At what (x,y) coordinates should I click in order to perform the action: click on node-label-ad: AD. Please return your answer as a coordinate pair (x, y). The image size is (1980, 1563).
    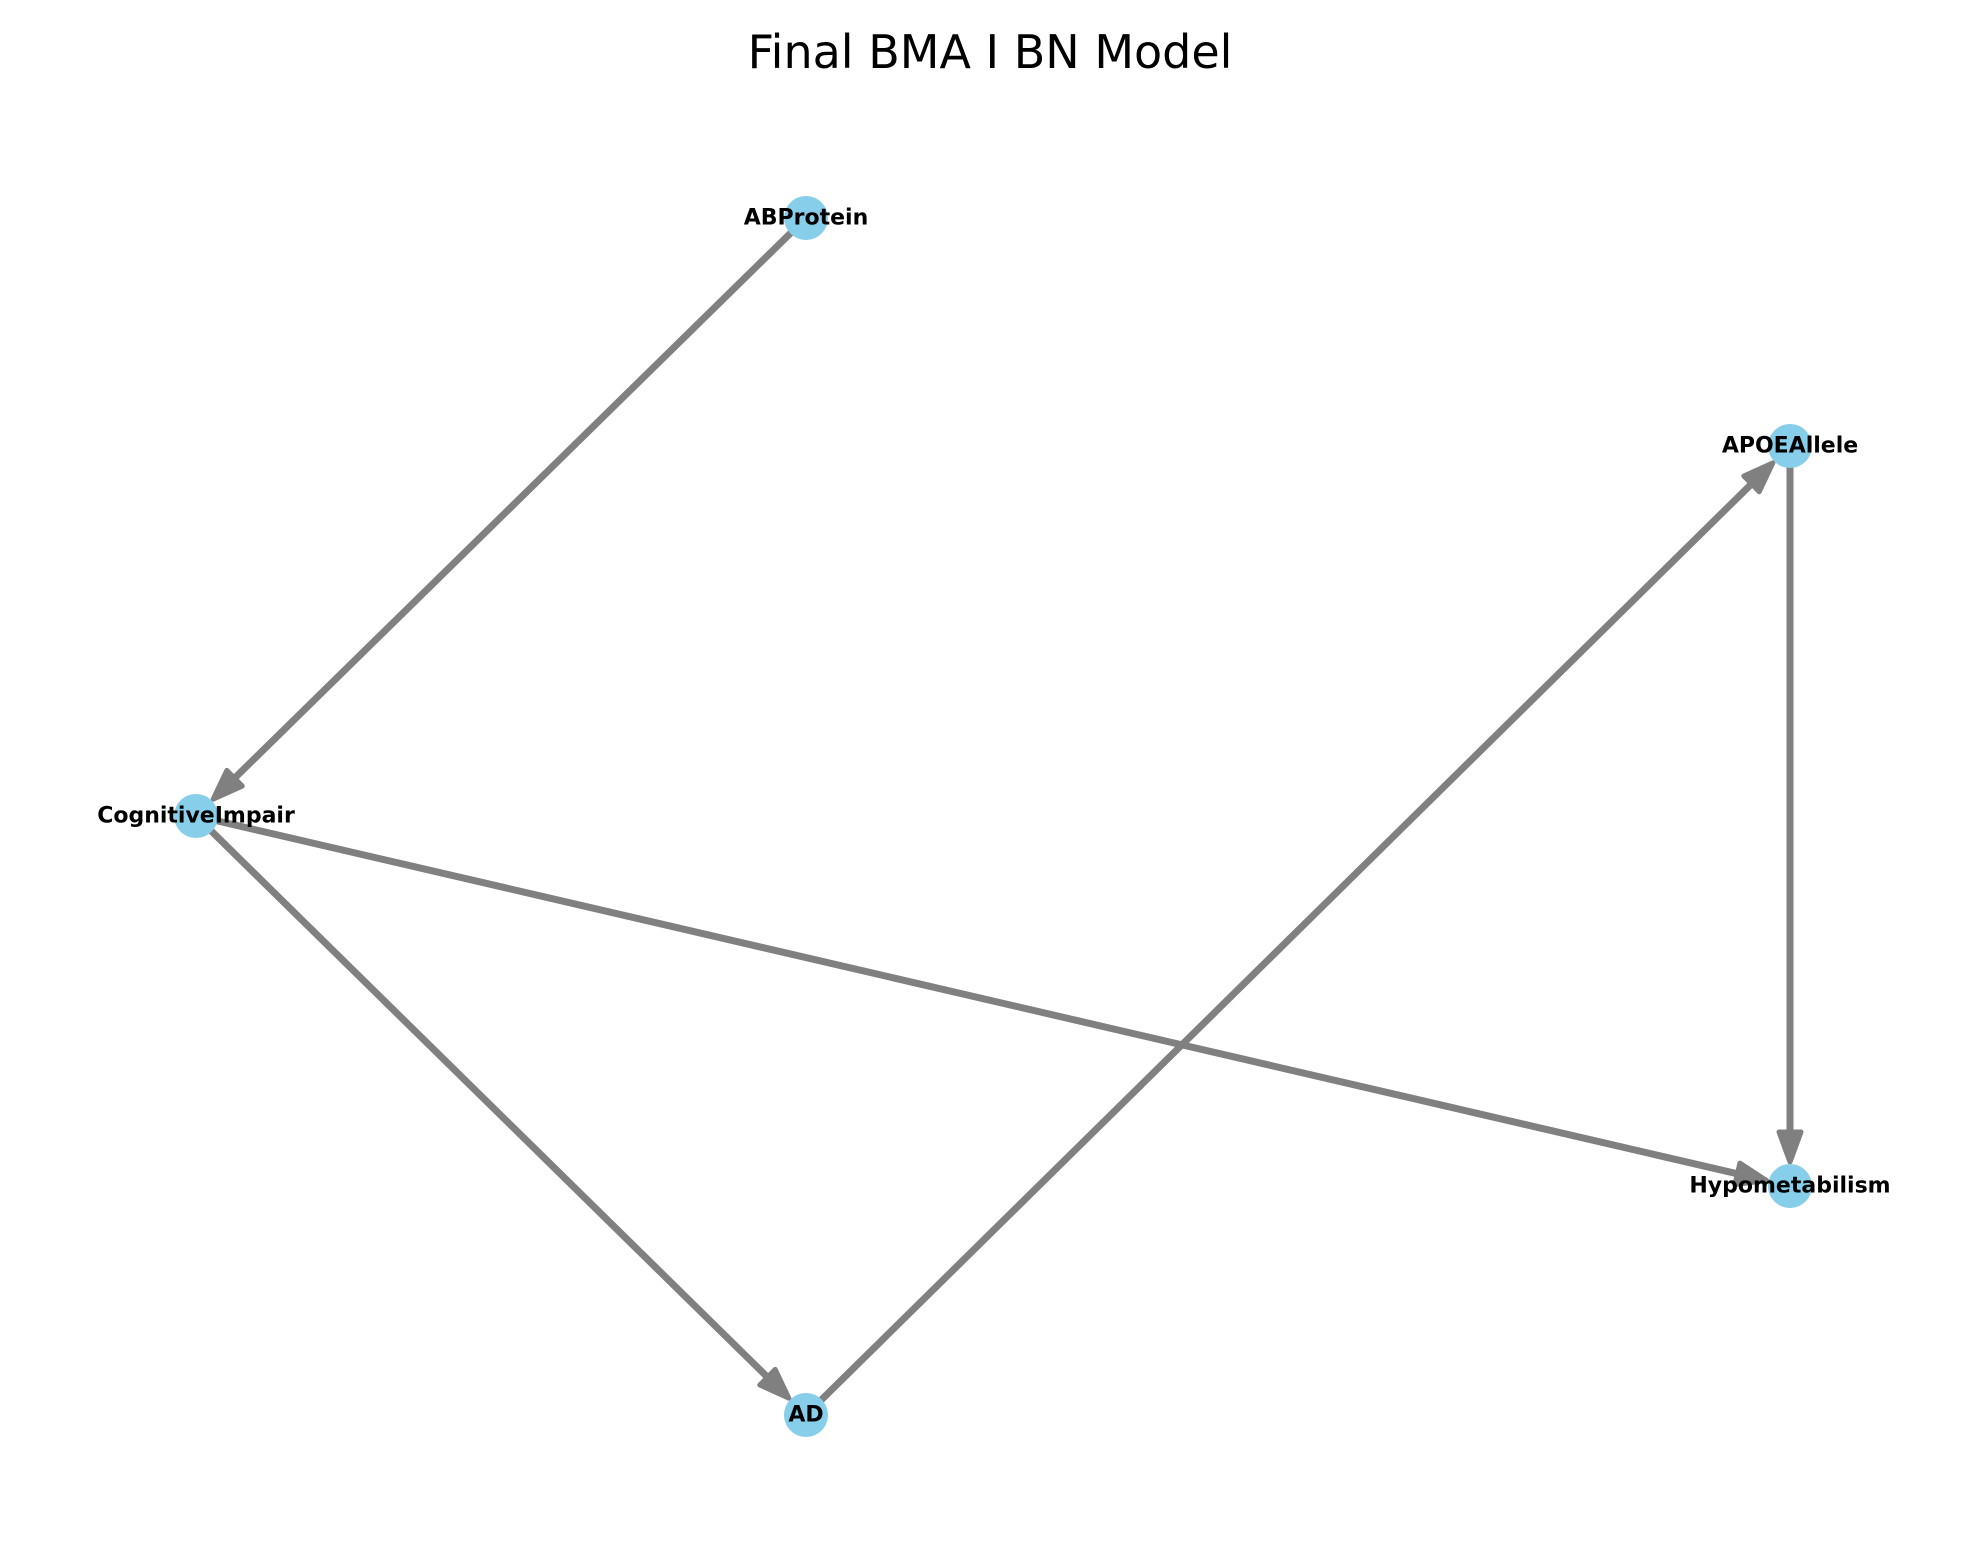
    Looking at the image, I should click on (805, 1415).